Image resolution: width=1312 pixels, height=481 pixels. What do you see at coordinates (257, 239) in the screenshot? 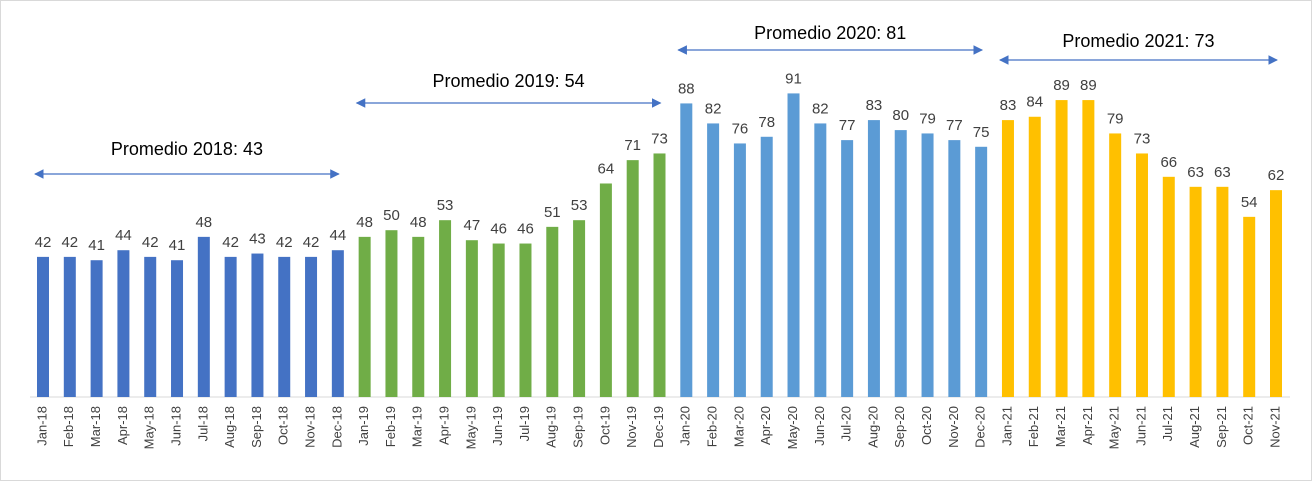
I see `data-label: 43` at bounding box center [257, 239].